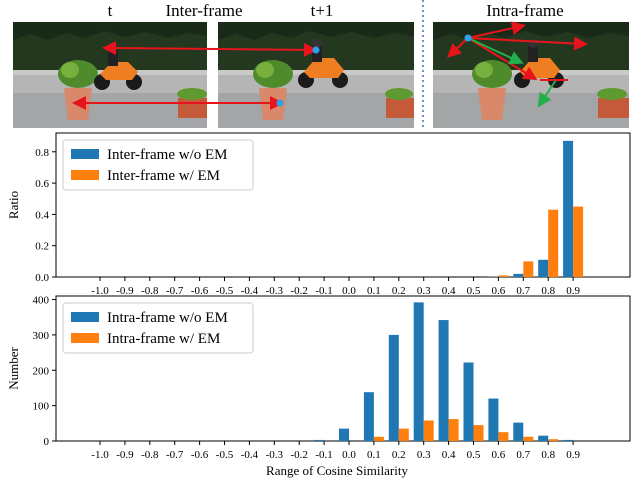 Image resolution: width=634 pixels, height=482 pixels. Describe the element at coordinates (41, 336) in the screenshot. I see `y-tick-label: 300` at that location.